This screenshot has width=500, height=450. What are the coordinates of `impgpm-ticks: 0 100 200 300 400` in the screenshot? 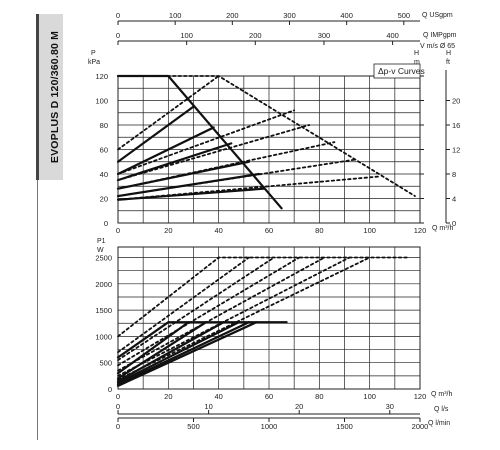 It's located at (257, 38).